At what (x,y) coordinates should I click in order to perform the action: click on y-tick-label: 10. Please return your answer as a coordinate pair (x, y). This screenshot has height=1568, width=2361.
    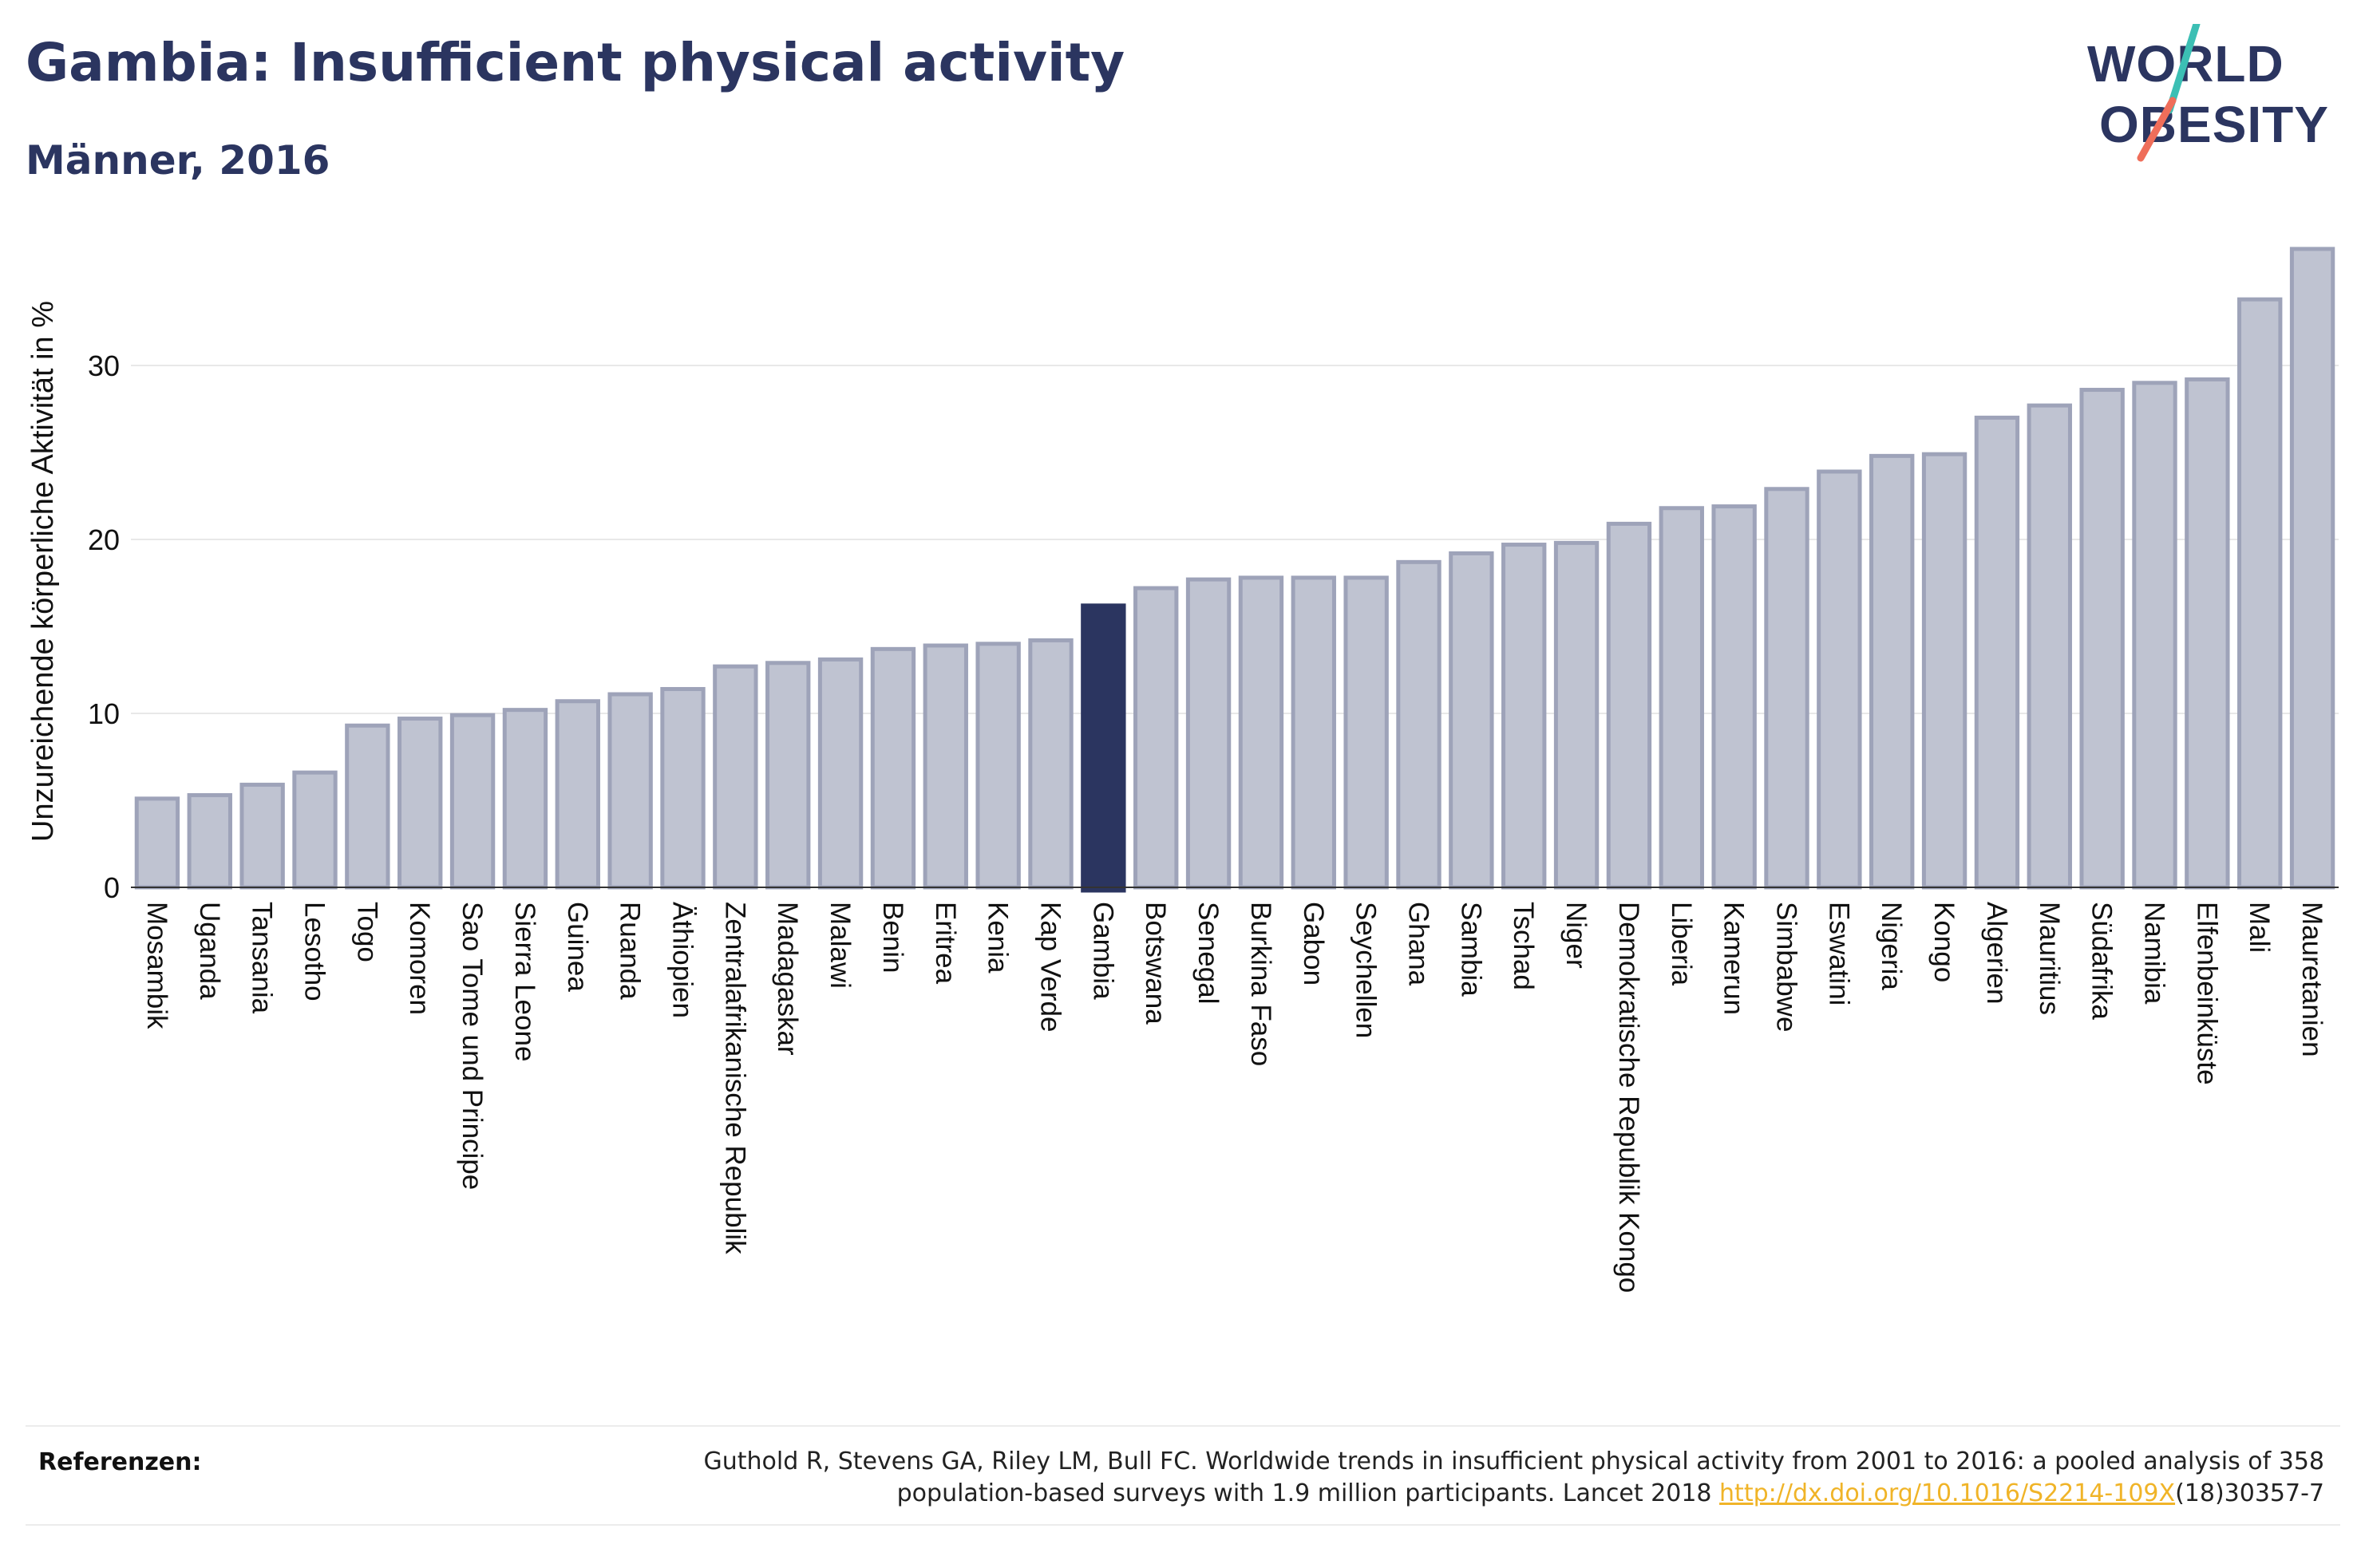
    Looking at the image, I should click on (104, 713).